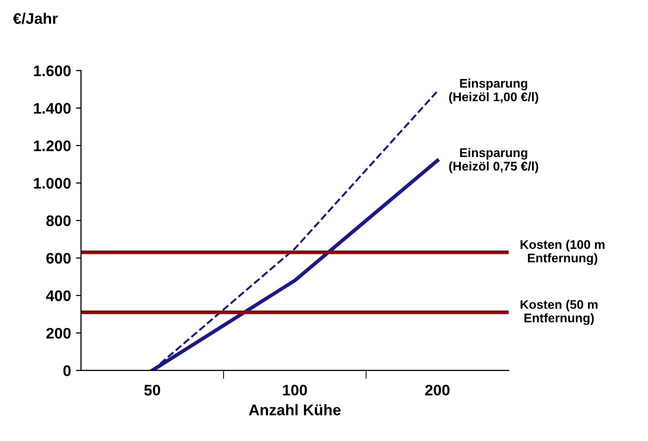 Image resolution: width=648 pixels, height=441 pixels. What do you see at coordinates (52, 146) in the screenshot?
I see `y-tick-label: 1.200` at bounding box center [52, 146].